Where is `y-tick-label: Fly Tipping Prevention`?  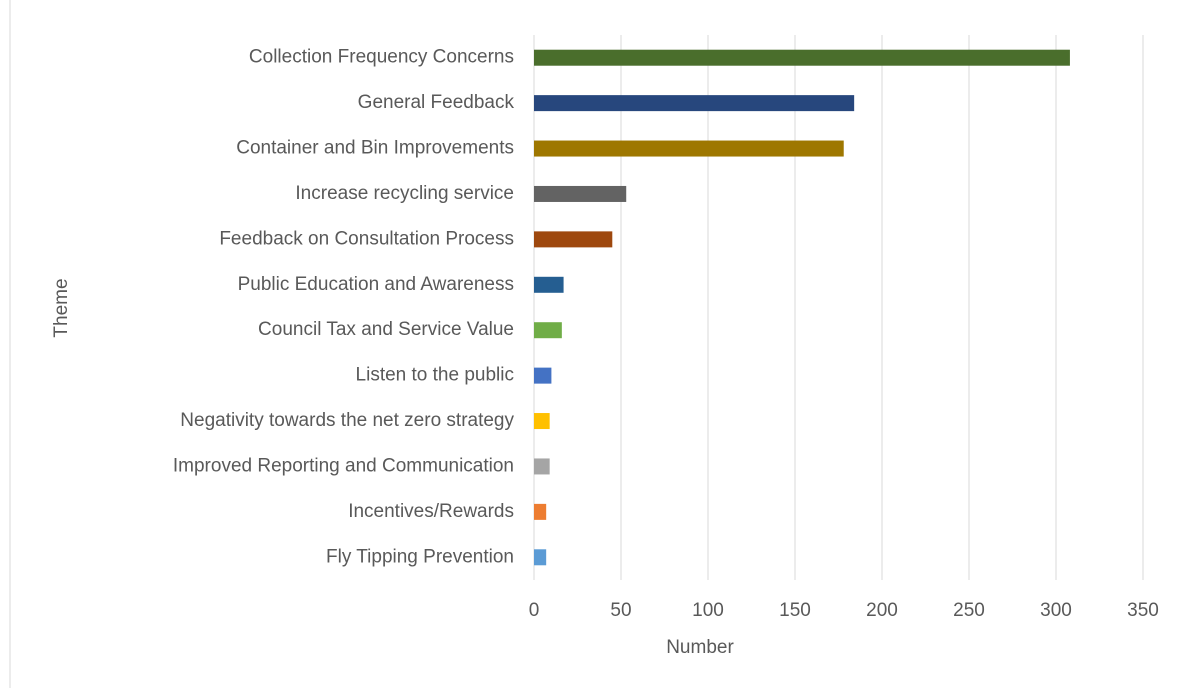 y-tick-label: Fly Tipping Prevention is located at coordinates (420, 556).